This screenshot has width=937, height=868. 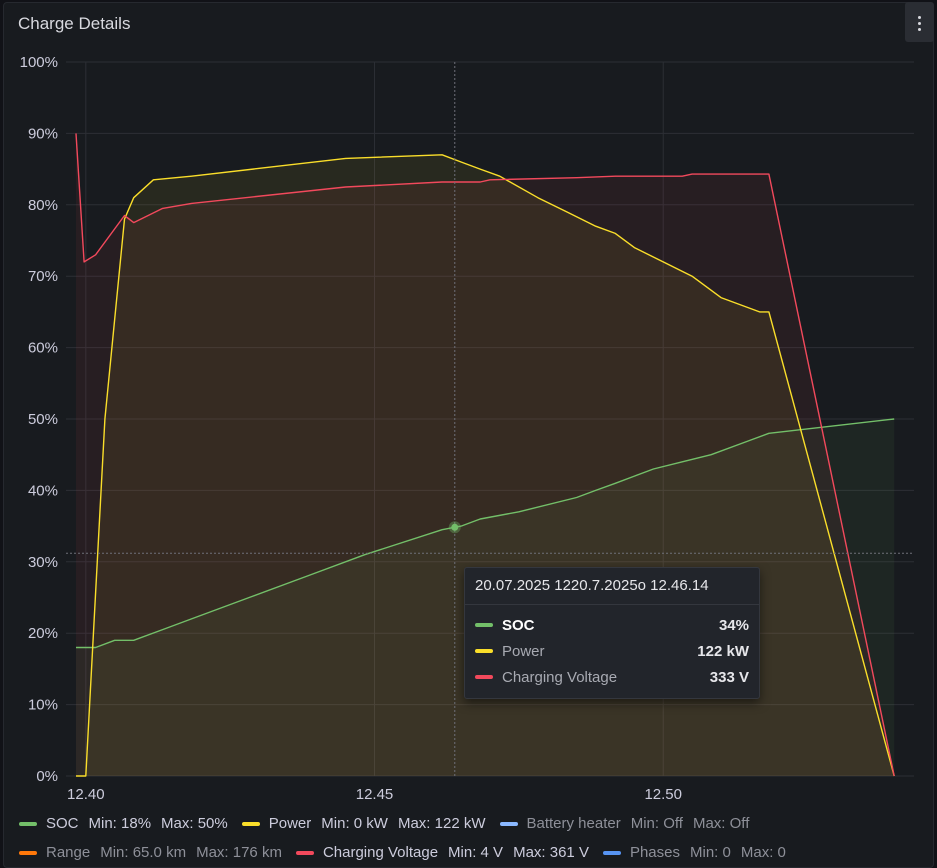 What do you see at coordinates (68, 852) in the screenshot?
I see `legend-label: Range` at bounding box center [68, 852].